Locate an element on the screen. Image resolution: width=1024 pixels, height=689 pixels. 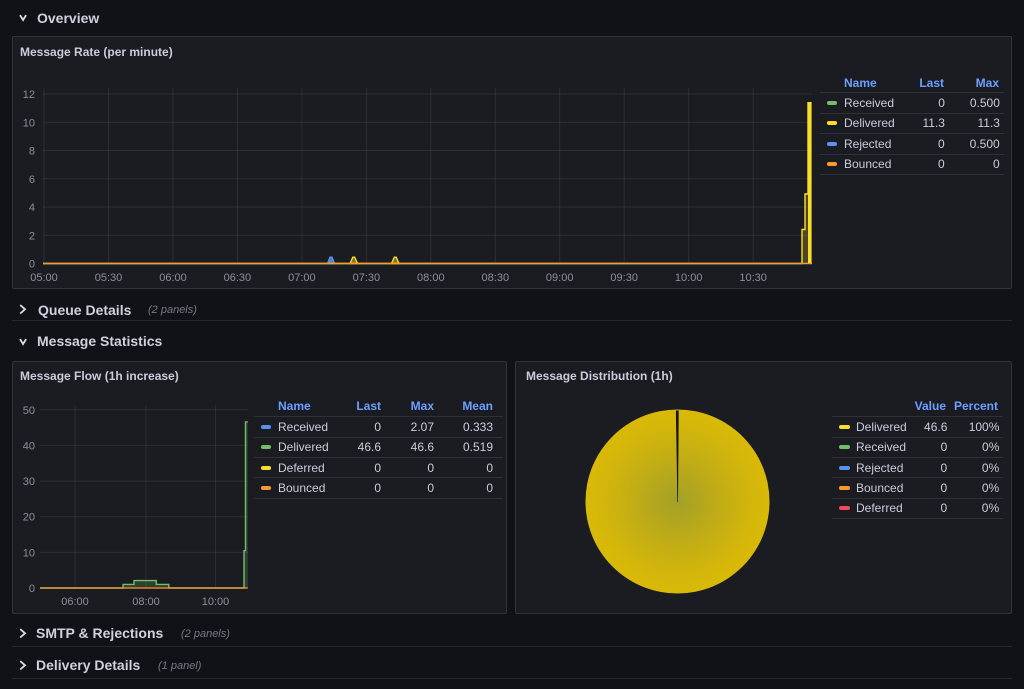
svg-text: 09:30 is located at coordinates (624, 278).